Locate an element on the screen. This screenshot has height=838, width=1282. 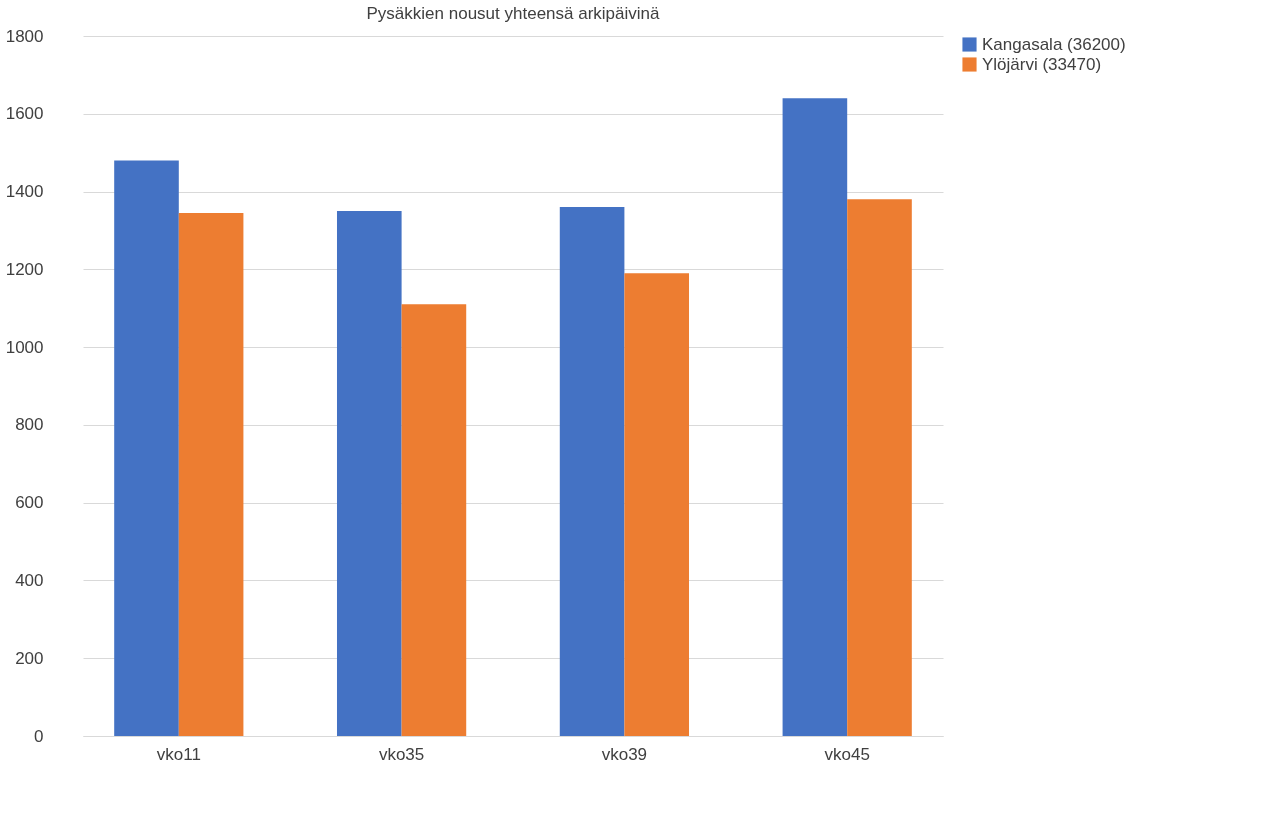
y-tick-label: 0 is located at coordinates (39, 736).